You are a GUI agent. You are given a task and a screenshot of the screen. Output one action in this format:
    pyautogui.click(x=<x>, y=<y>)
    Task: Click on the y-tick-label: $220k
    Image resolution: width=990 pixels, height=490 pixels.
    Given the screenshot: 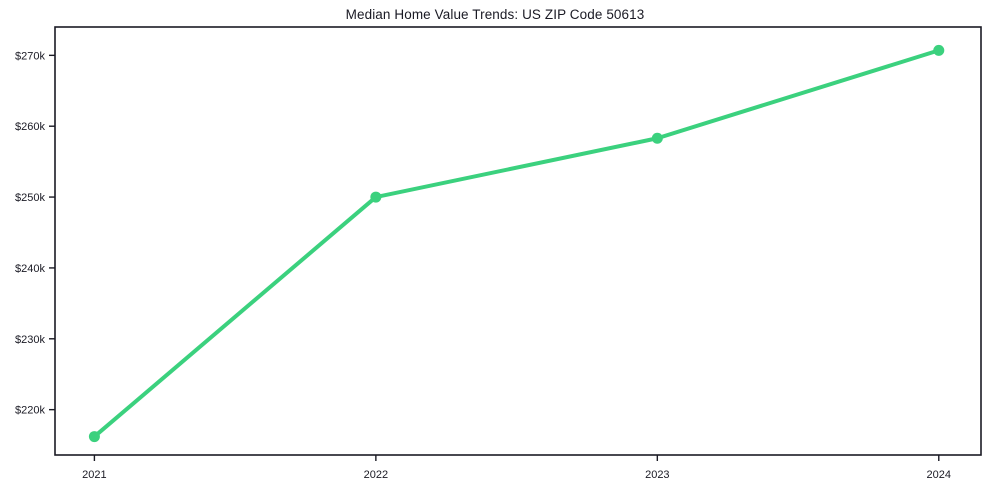 What is the action you would take?
    pyautogui.click(x=30, y=411)
    